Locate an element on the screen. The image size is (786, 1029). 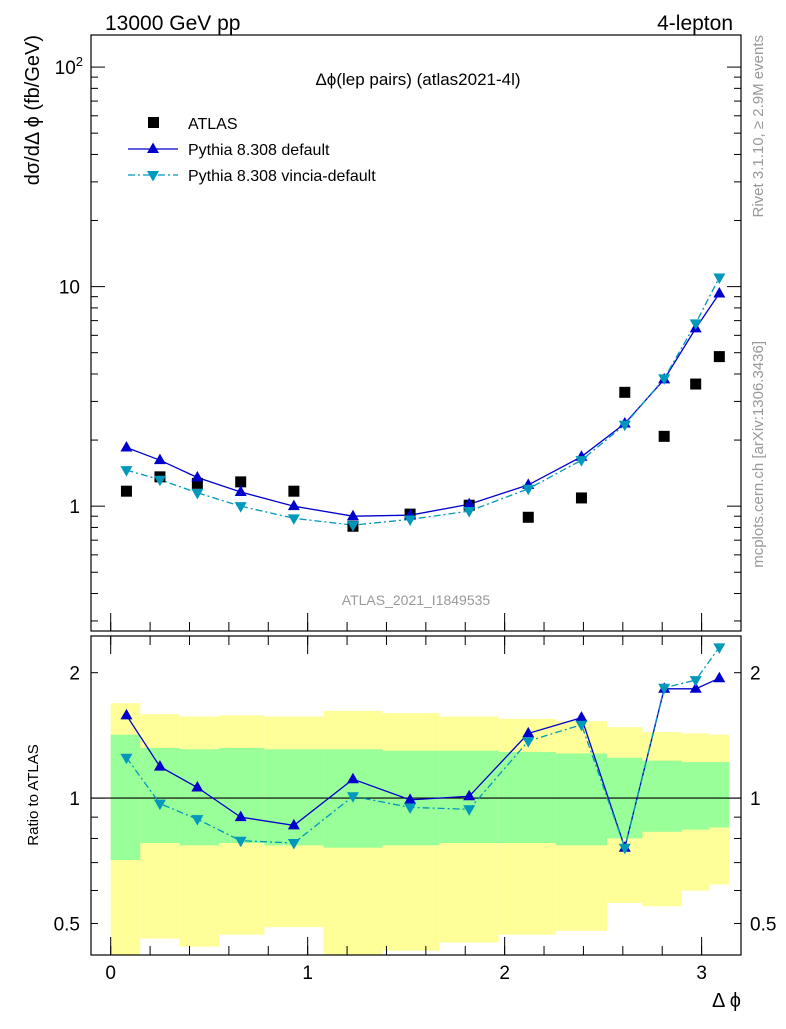
legend-label-vincia: Pythia 8.308 vincia-default is located at coordinates (282, 176).